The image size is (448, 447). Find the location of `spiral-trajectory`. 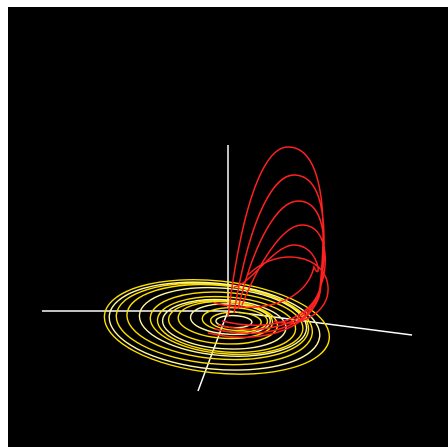

spiral-trajectory is located at coordinates (217, 326).